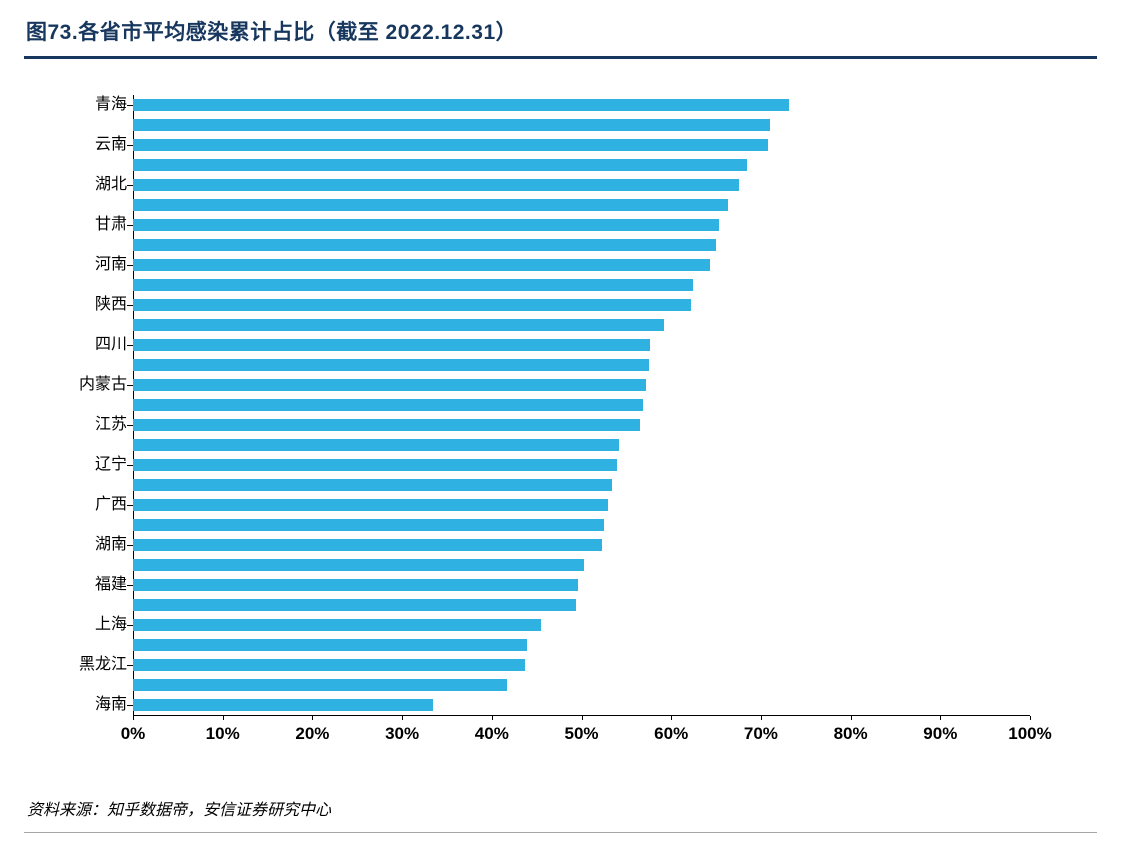 This screenshot has width=1121, height=846. I want to click on category-label: 福建, so click(110, 584).